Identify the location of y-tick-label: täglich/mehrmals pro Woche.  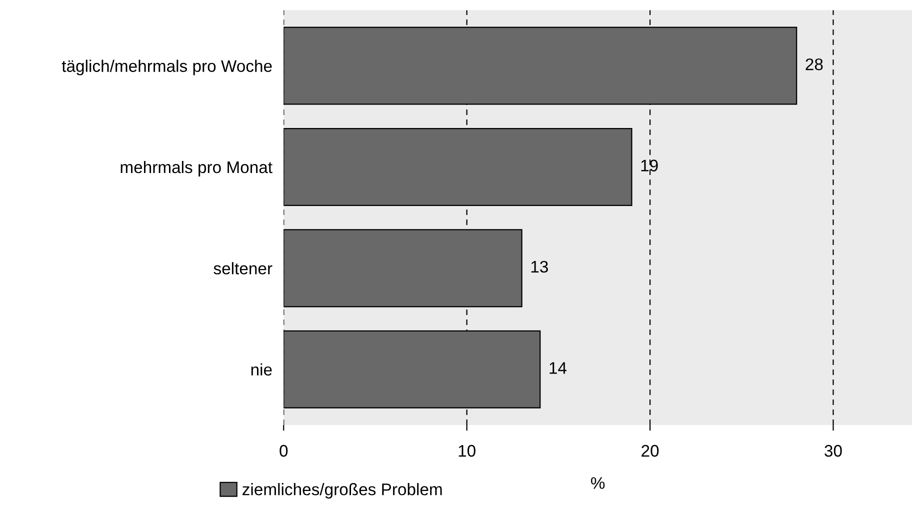
(167, 68).